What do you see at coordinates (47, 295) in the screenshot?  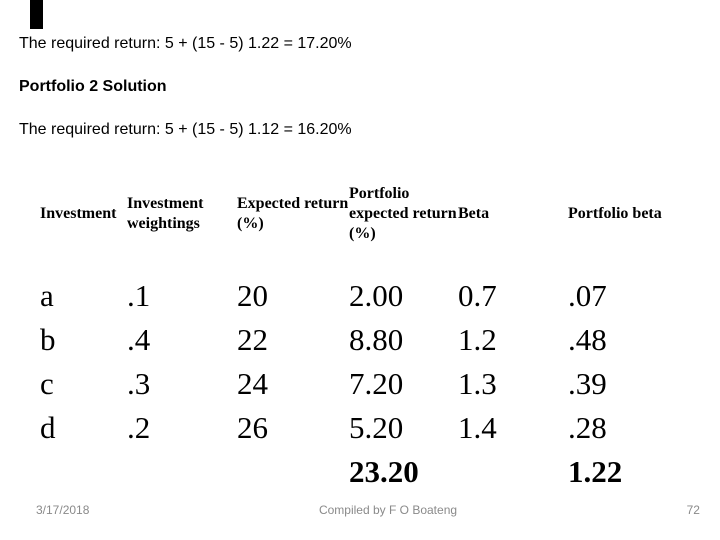 I see `cell-investment: a` at bounding box center [47, 295].